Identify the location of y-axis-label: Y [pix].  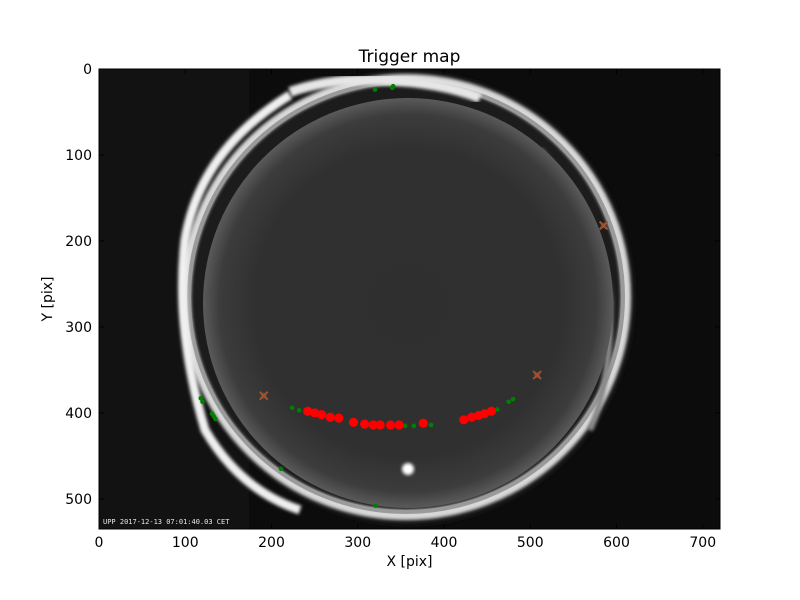
(48, 300).